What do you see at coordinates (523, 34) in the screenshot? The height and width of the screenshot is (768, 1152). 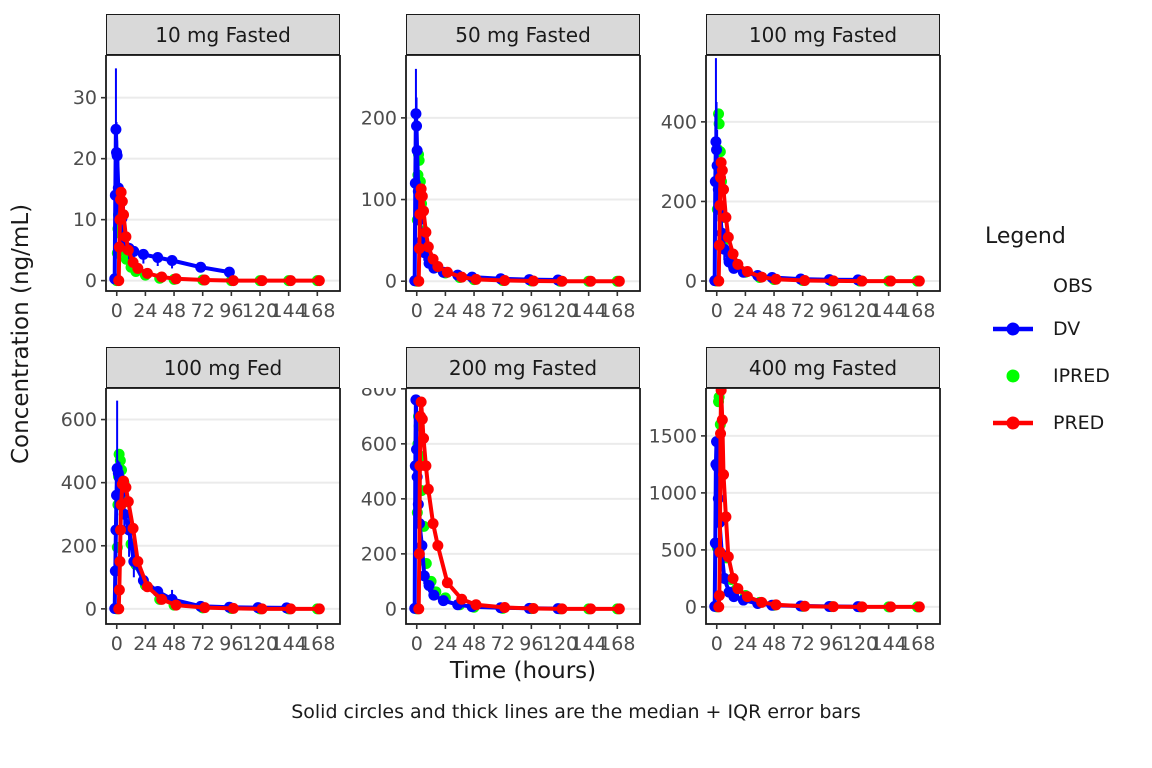 I see `facet-strip-label: 50 mg Fasted` at bounding box center [523, 34].